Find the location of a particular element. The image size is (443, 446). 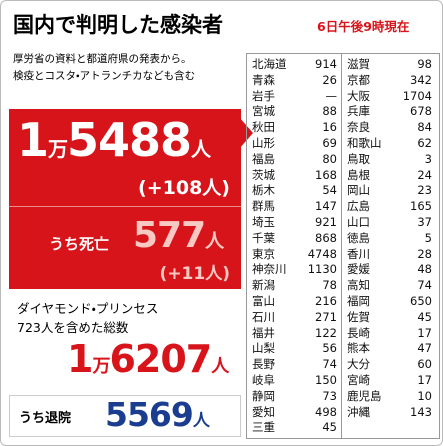

count: — is located at coordinates (331, 95).